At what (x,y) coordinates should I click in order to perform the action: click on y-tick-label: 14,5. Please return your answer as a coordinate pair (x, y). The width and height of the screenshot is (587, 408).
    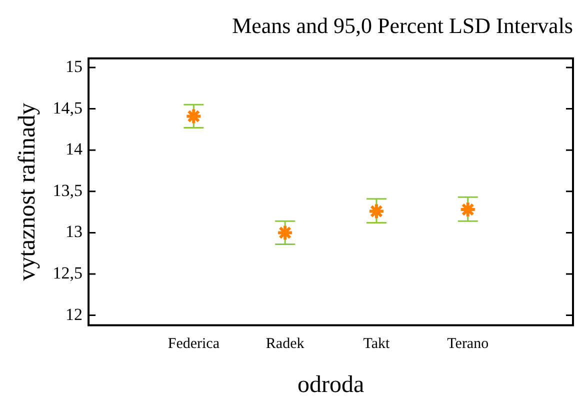
    Looking at the image, I should click on (67, 108).